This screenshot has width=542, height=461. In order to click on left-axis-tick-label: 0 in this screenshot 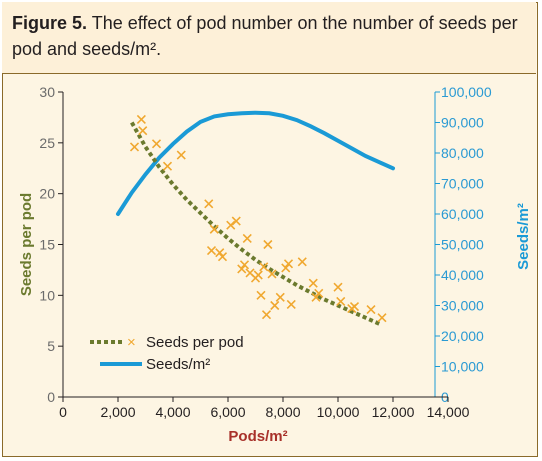, I will do `click(51, 397)`.